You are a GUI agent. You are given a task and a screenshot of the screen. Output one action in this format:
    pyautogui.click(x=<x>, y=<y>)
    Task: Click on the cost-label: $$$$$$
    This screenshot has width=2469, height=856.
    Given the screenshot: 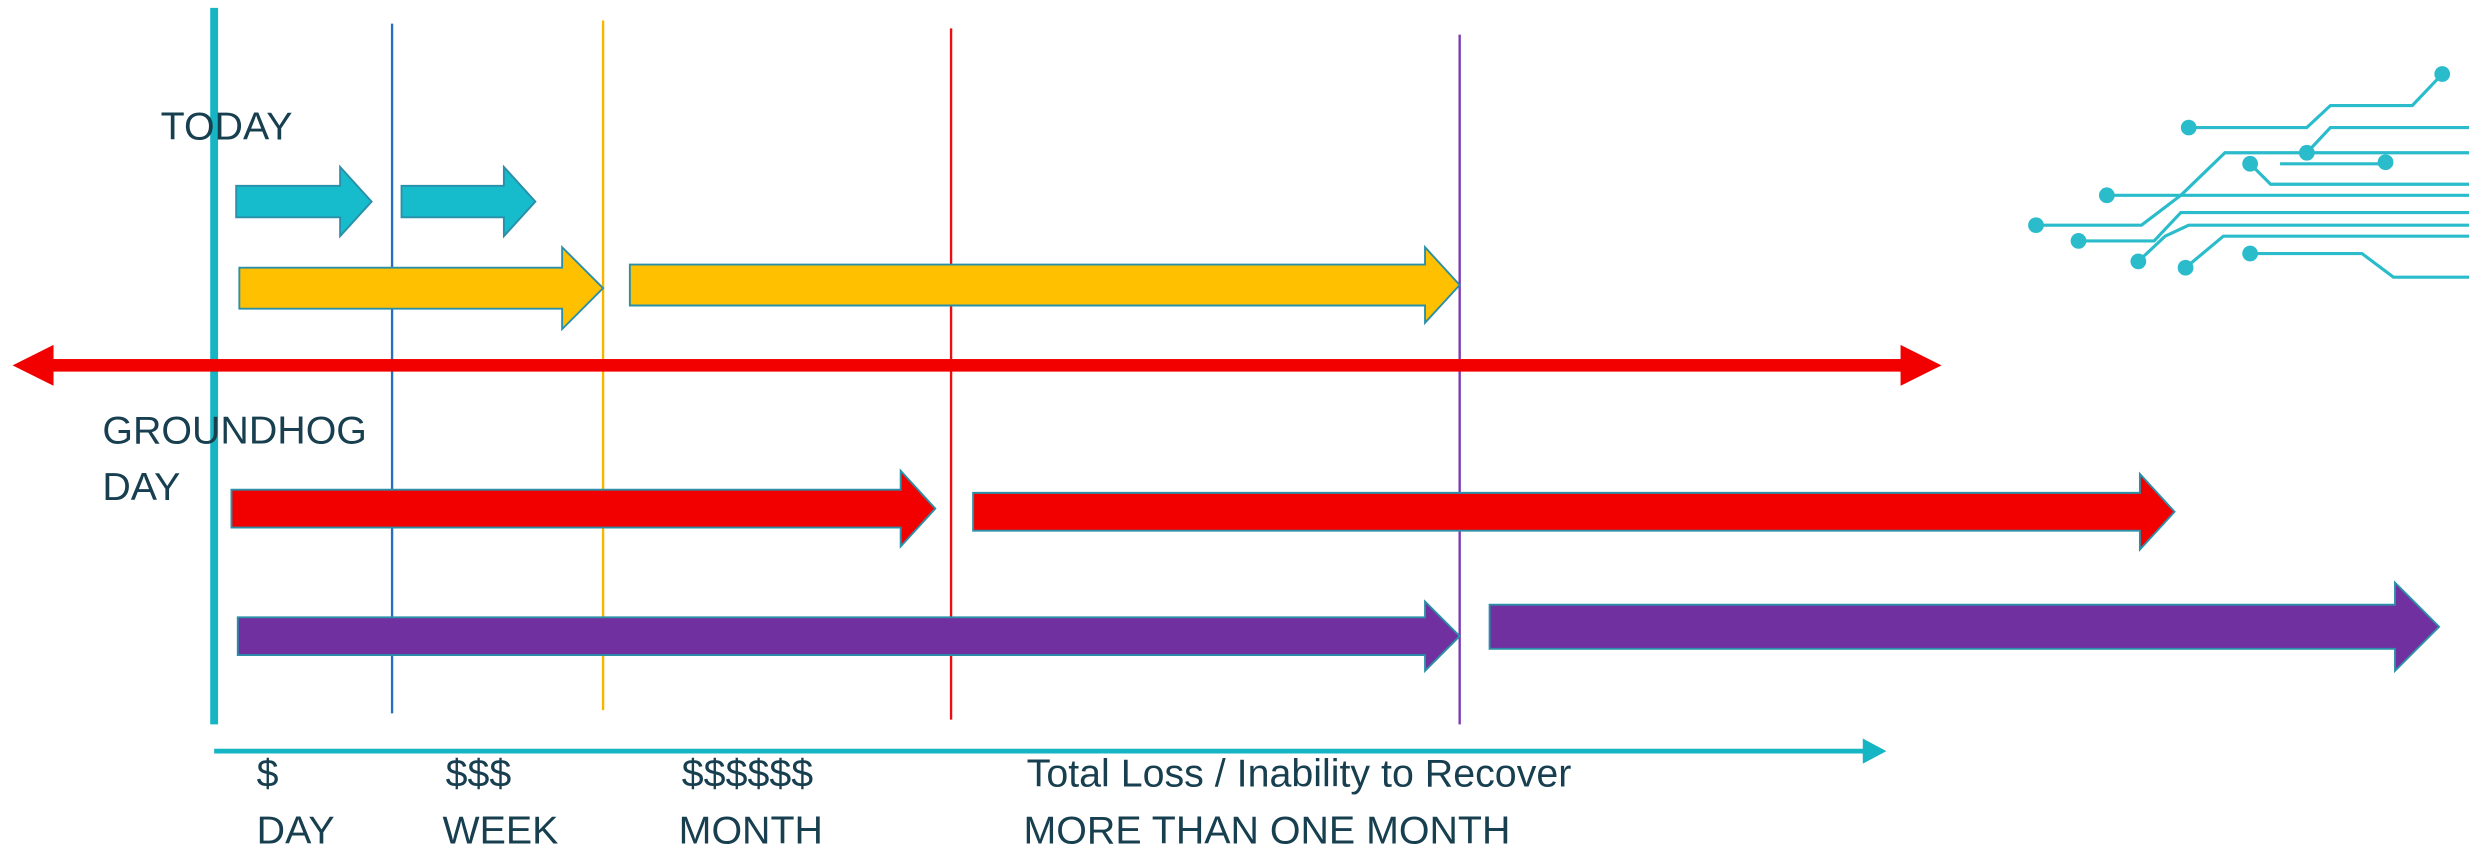 What is the action you would take?
    pyautogui.click(x=747, y=774)
    